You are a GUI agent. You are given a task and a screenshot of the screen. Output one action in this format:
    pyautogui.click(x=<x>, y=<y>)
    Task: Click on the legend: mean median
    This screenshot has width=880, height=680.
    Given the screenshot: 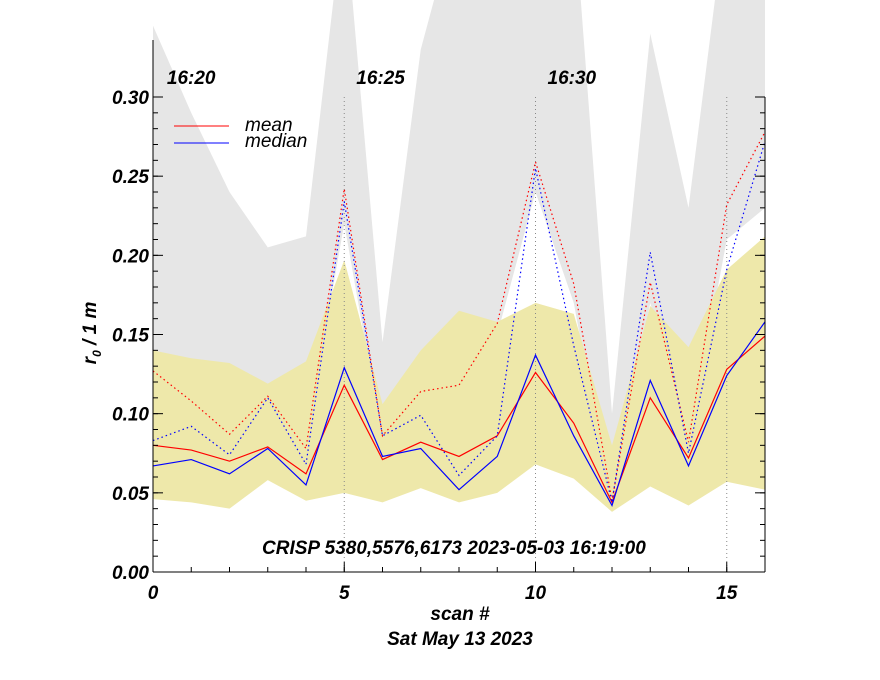 What is the action you would take?
    pyautogui.click(x=240, y=133)
    